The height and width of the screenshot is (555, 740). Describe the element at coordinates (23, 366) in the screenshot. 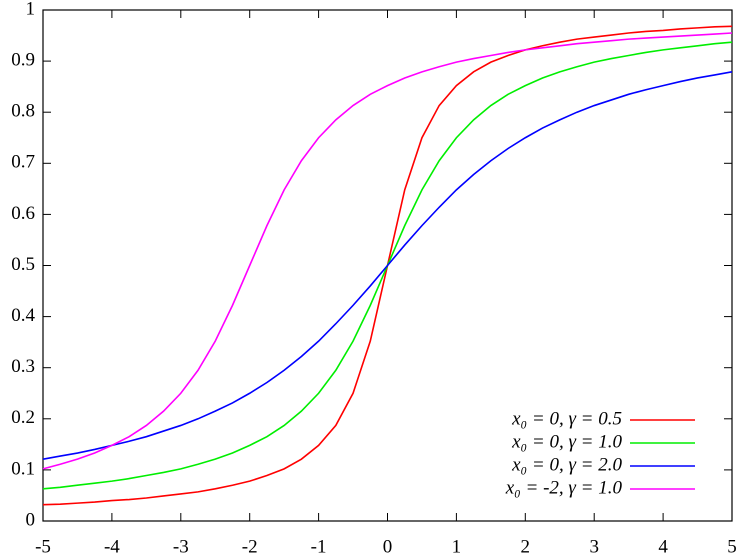

I see `y-tick-label: 0.3` at that location.